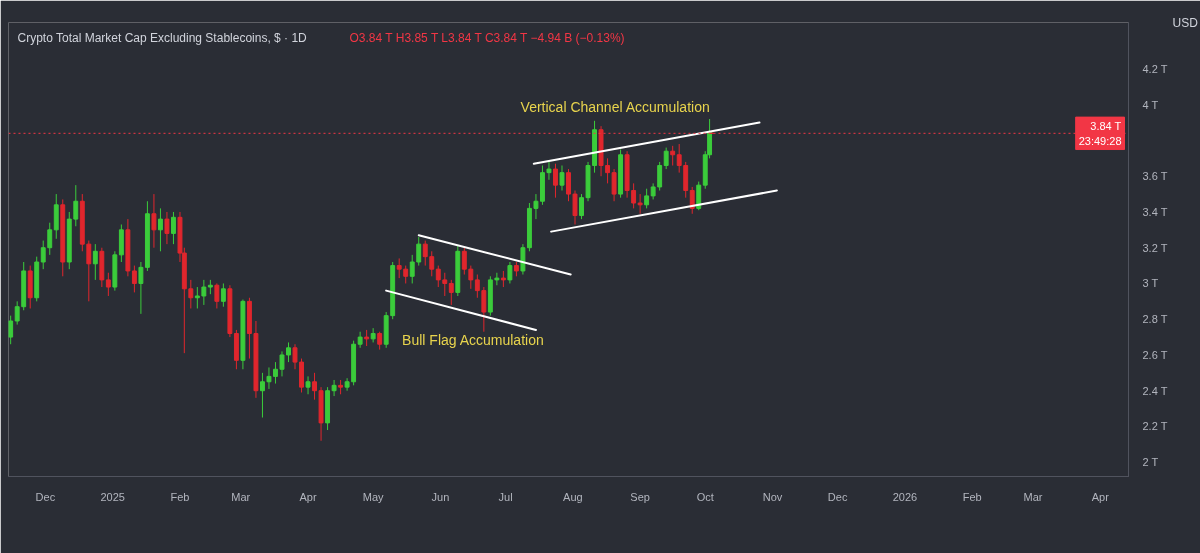 The width and height of the screenshot is (1200, 553). Describe the element at coordinates (373, 496) in the screenshot. I see `x-tick-label: May` at that location.